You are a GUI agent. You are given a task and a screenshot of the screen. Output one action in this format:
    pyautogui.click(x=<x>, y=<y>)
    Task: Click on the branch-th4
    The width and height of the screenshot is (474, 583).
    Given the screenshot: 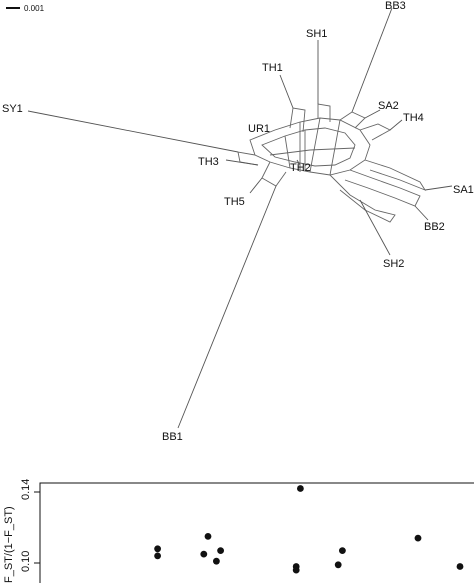 What is the action you would take?
    pyautogui.click(x=396, y=125)
    